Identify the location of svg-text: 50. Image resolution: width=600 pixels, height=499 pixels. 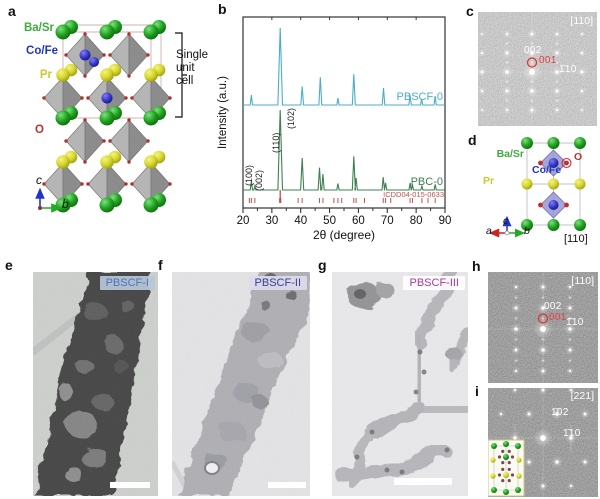
(329, 221).